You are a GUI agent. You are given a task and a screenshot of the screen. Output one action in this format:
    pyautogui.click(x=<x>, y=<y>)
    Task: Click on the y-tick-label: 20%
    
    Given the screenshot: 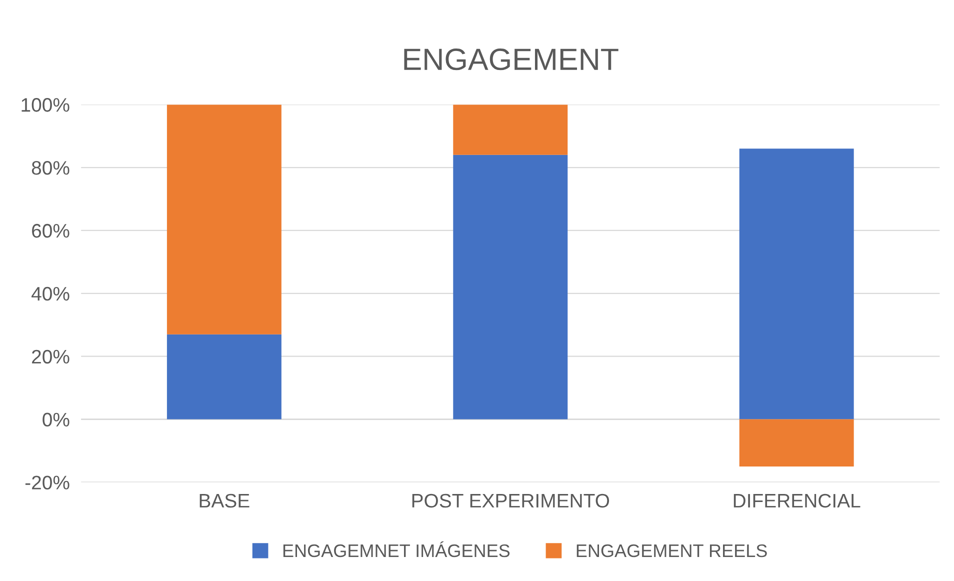 What is the action you would take?
    pyautogui.click(x=51, y=357)
    